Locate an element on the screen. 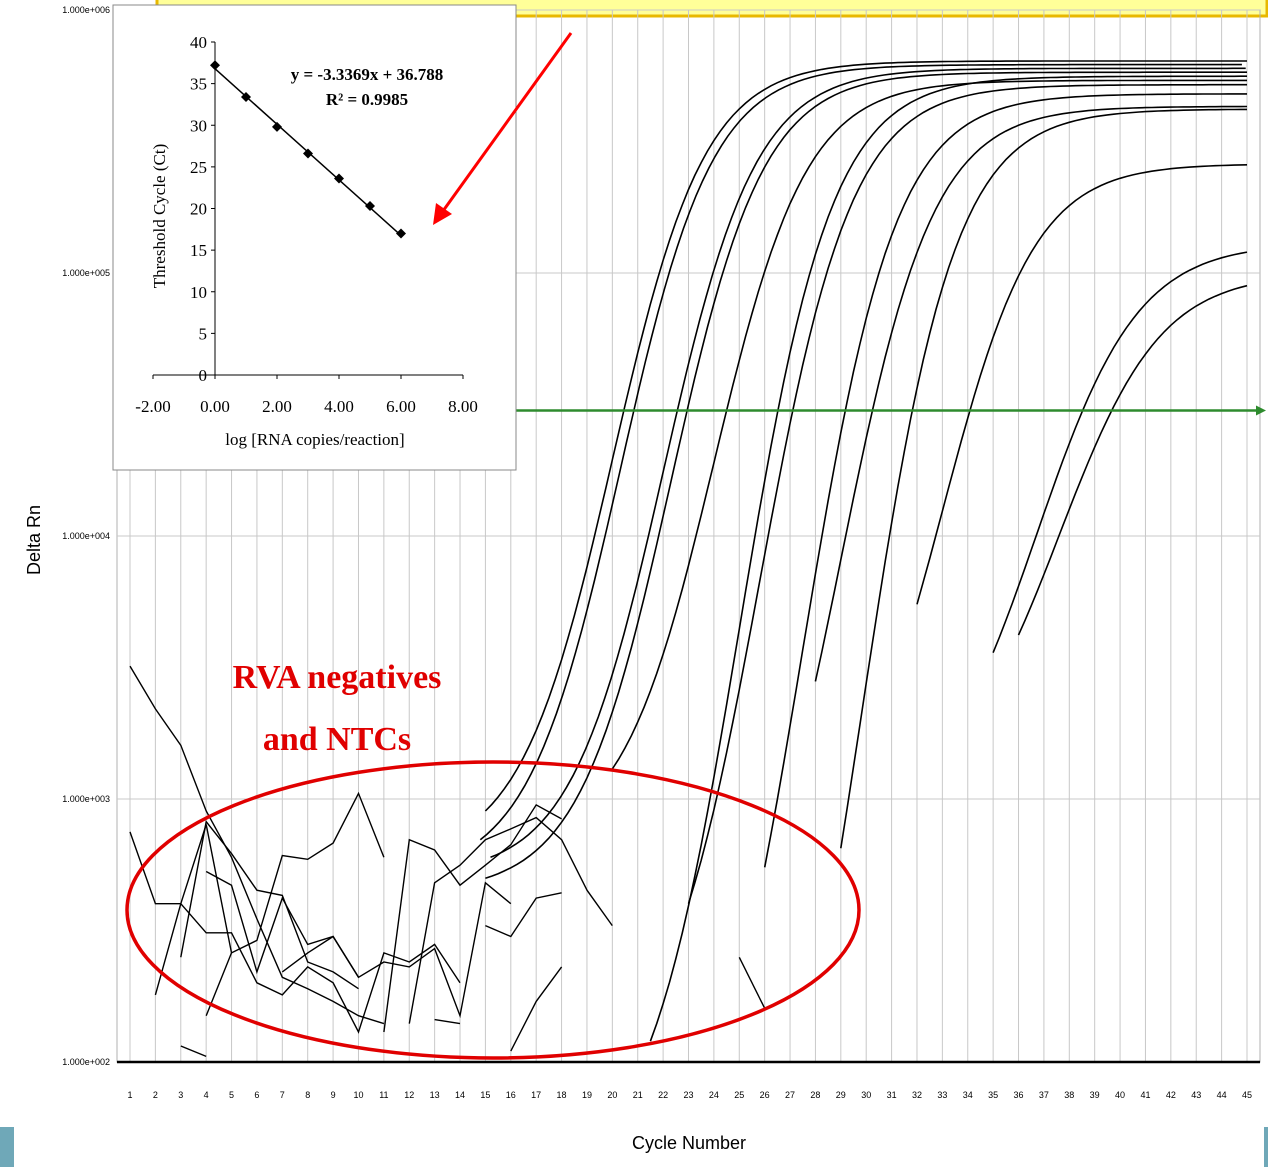 Image resolution: width=1268 pixels, height=1167 pixels. x-tick-label-6: 6 is located at coordinates (256, 1095).